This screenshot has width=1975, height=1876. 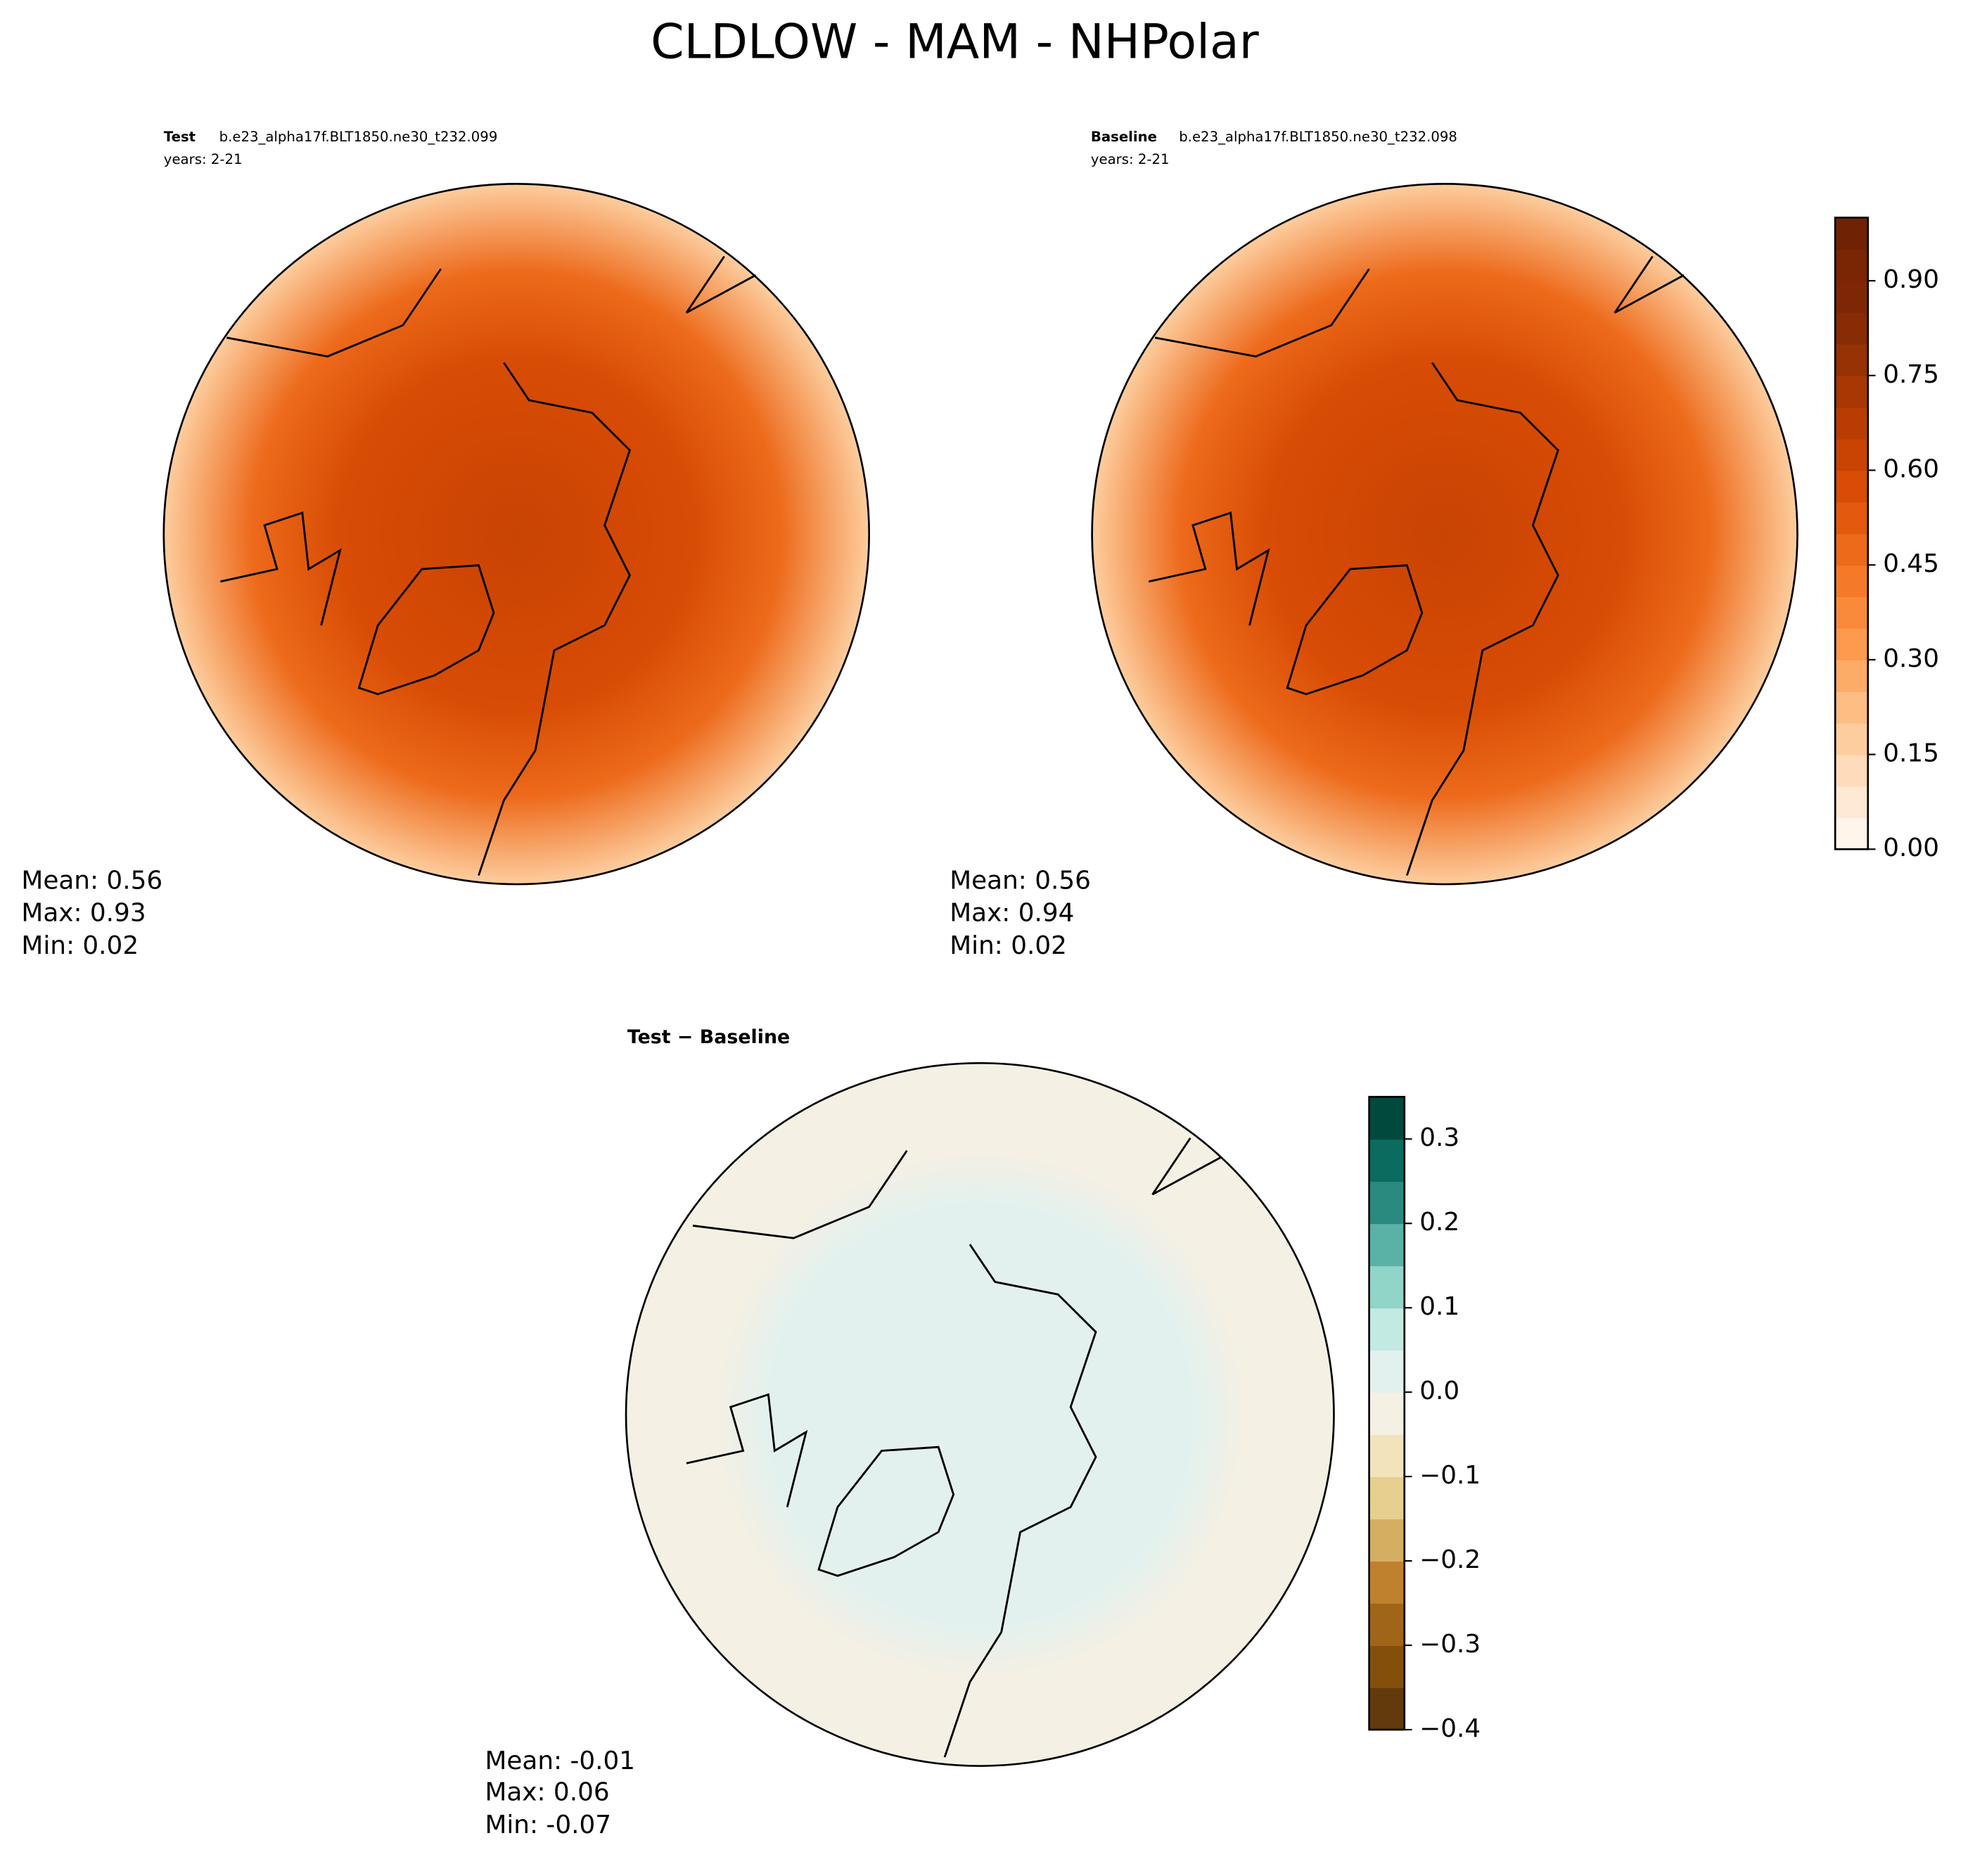 I want to click on stat: Max: 0.93, so click(x=83, y=913).